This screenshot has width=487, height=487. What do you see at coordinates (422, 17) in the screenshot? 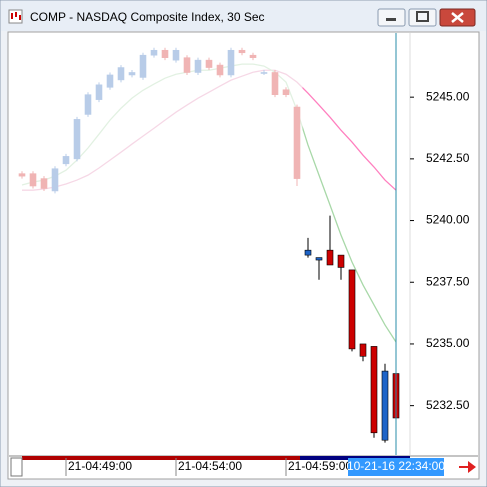
I see `maximize-button` at bounding box center [422, 17].